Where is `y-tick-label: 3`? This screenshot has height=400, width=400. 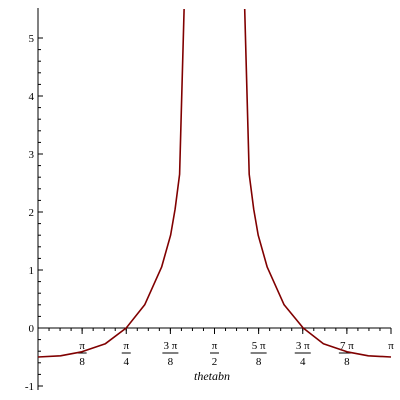
y-tick-label: 3 is located at coordinates (32, 155).